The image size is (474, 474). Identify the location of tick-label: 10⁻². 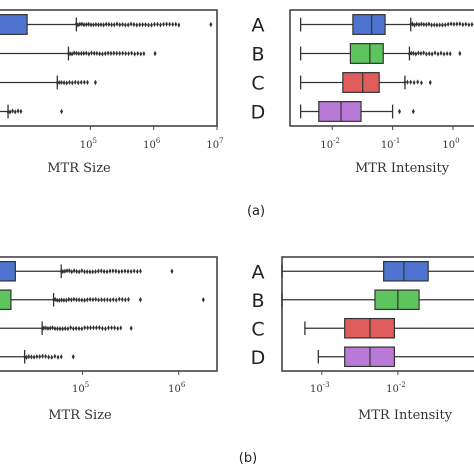
(396, 388).